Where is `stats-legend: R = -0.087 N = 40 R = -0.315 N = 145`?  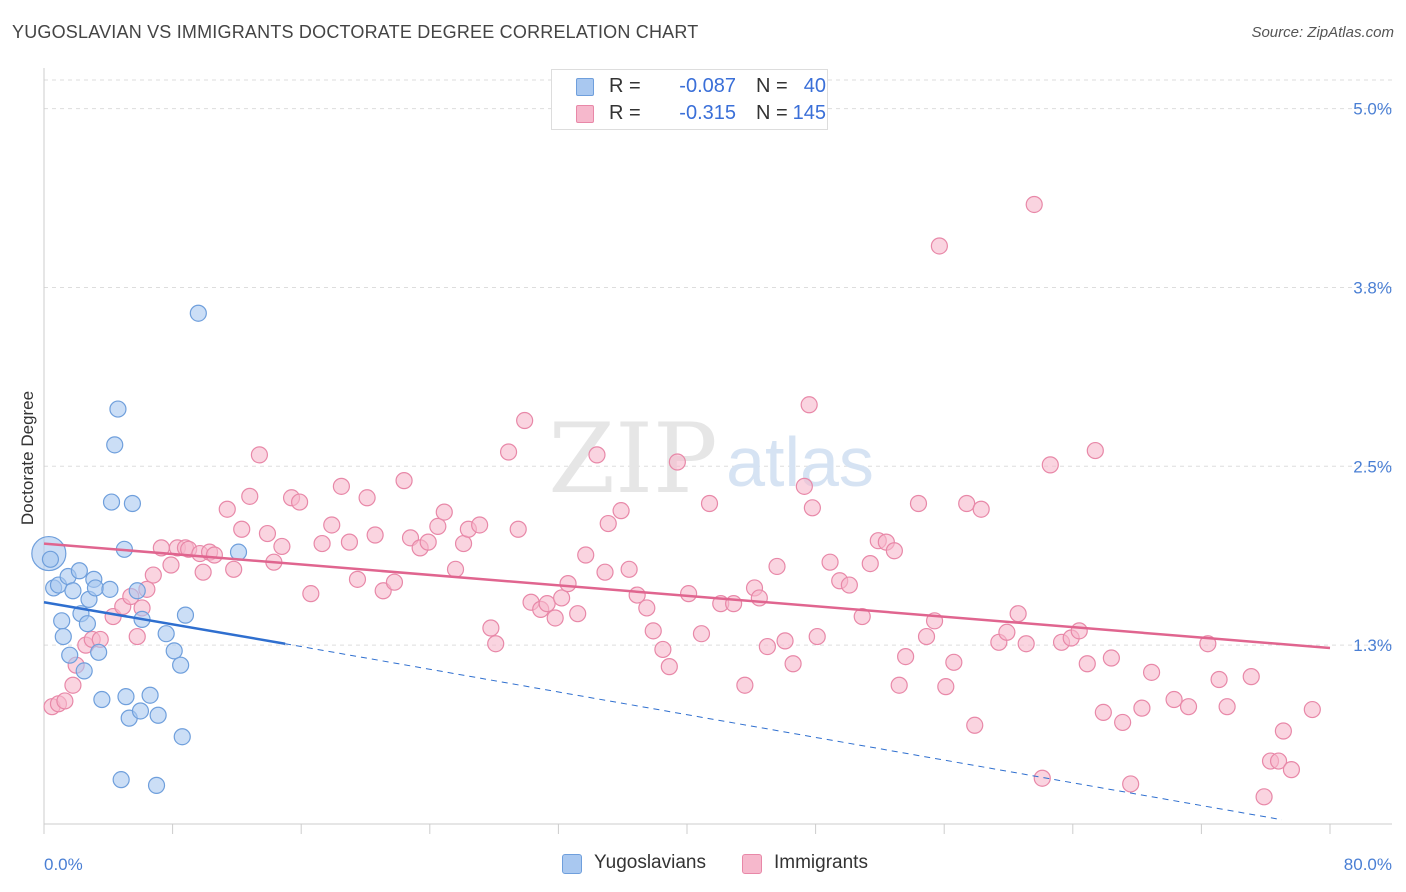 stats-legend: R = -0.087 N = 40 R = -0.315 N = 145 is located at coordinates (689, 99).